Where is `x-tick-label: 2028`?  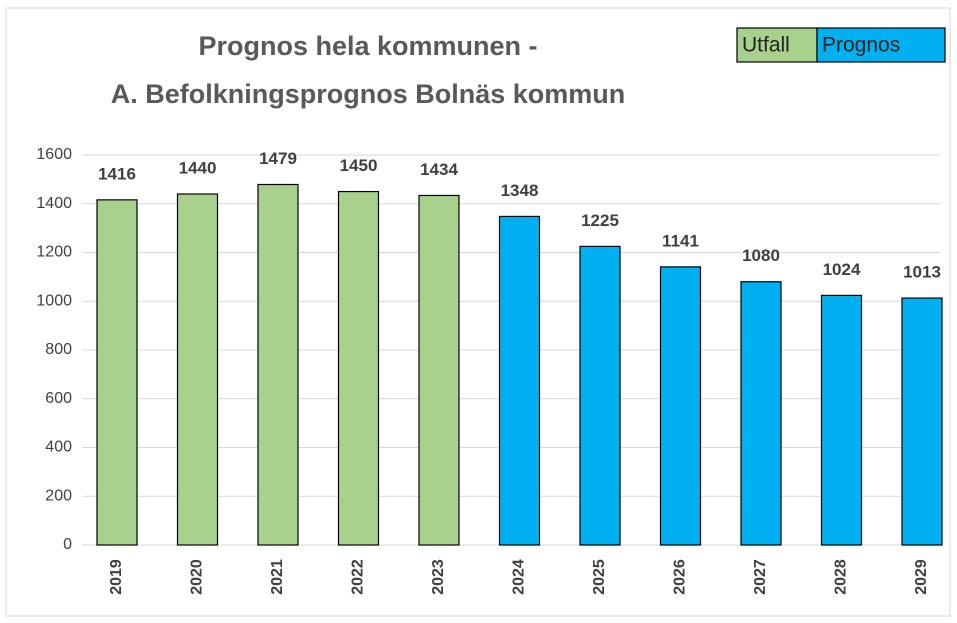 x-tick-label: 2028 is located at coordinates (841, 577).